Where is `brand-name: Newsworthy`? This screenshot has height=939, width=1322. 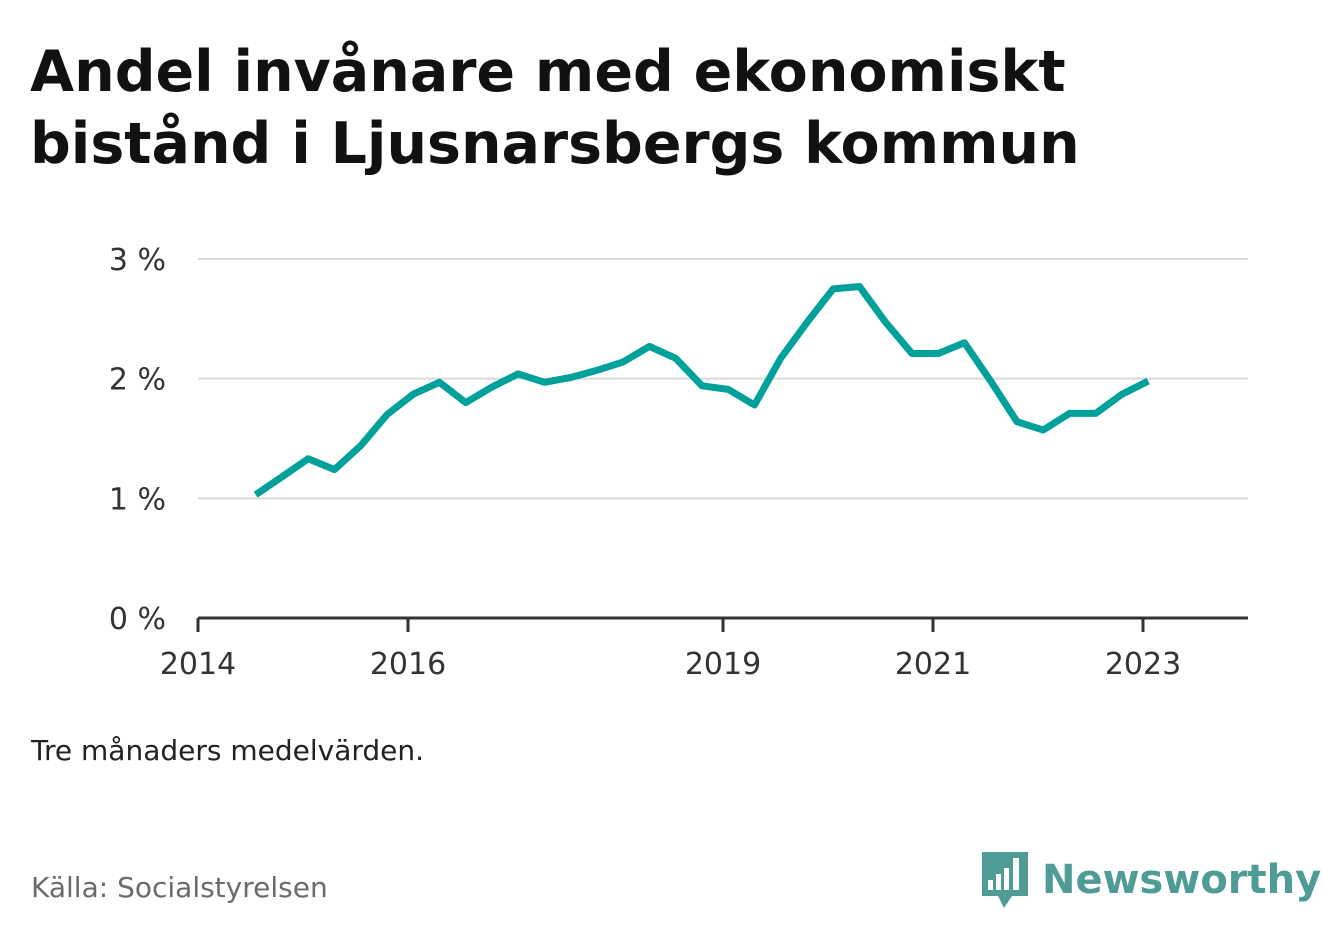
brand-name: Newsworthy is located at coordinates (1182, 880).